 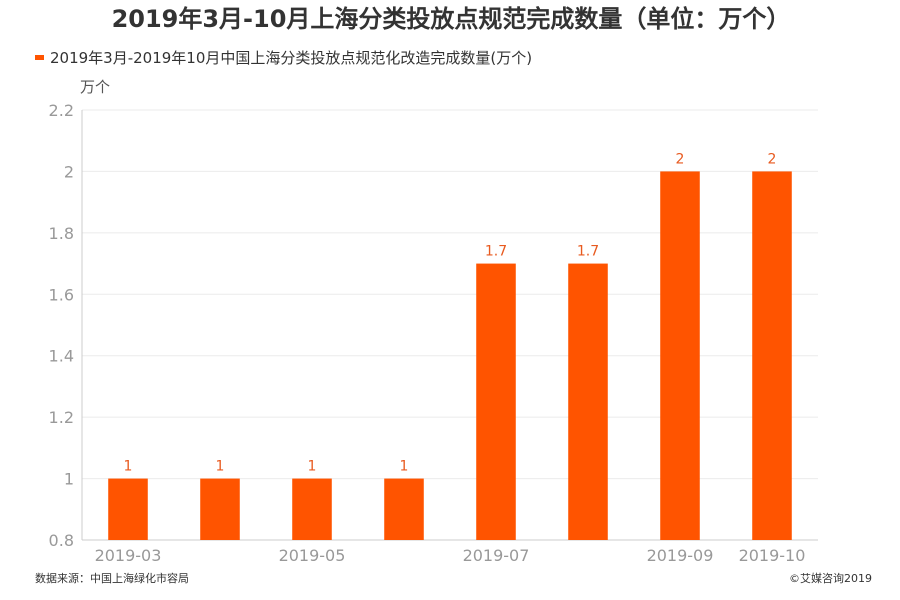 What do you see at coordinates (61, 110) in the screenshot?
I see `y-tick-label: 2.2` at bounding box center [61, 110].